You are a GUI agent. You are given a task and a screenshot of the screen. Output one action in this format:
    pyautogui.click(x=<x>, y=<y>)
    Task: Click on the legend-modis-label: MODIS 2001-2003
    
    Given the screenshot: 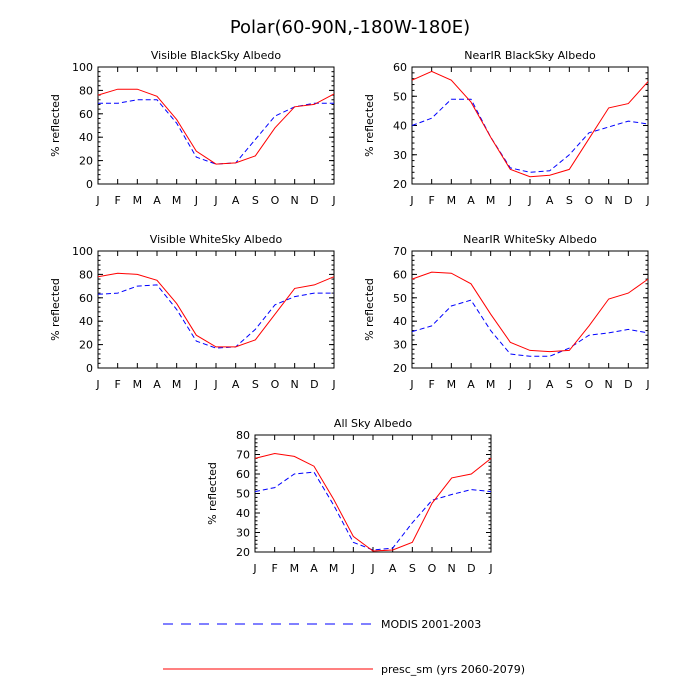 What is the action you would take?
    pyautogui.click(x=431, y=624)
    